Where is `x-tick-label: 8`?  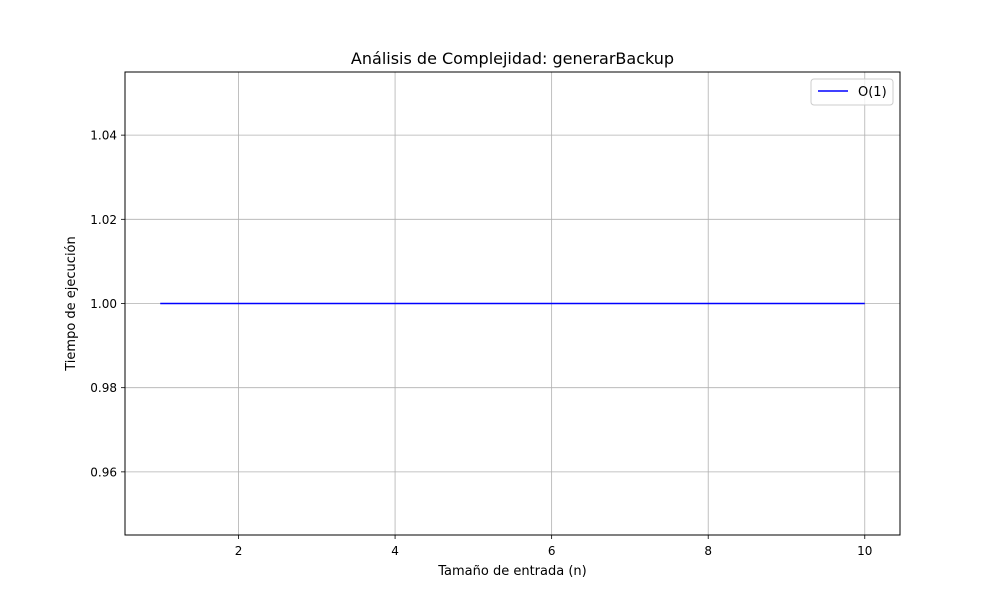 x-tick-label: 8 is located at coordinates (708, 551).